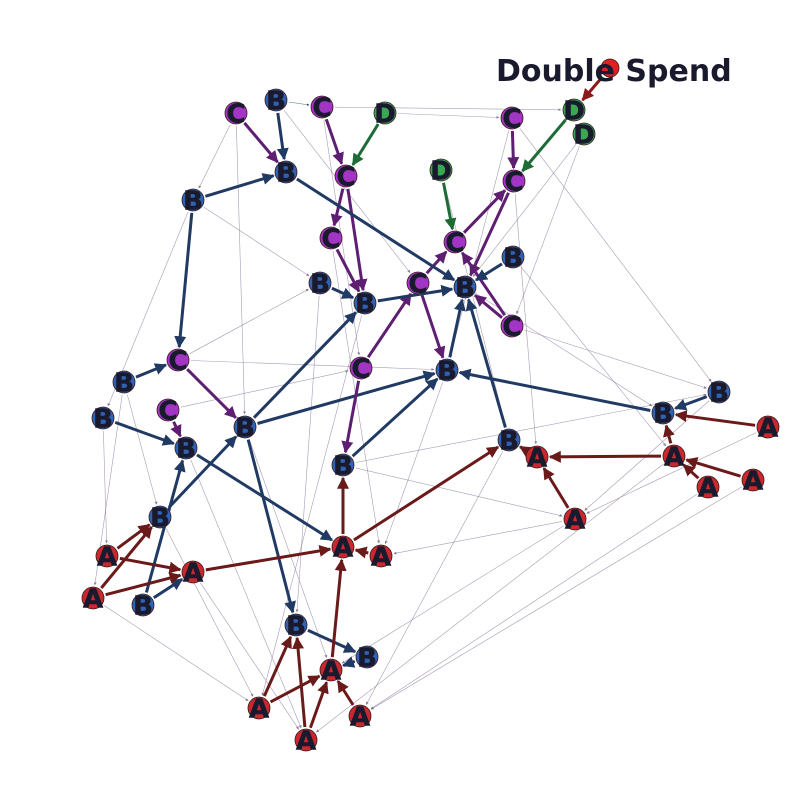 The image size is (800, 800). What do you see at coordinates (312, 365) in the screenshot?
I see `edge-c10-b8` at bounding box center [312, 365].